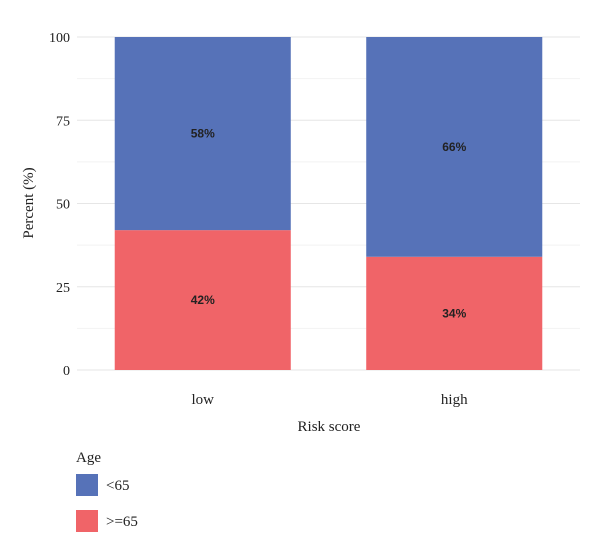  Describe the element at coordinates (107, 503) in the screenshot. I see `legend-items: <65 >=65` at that location.